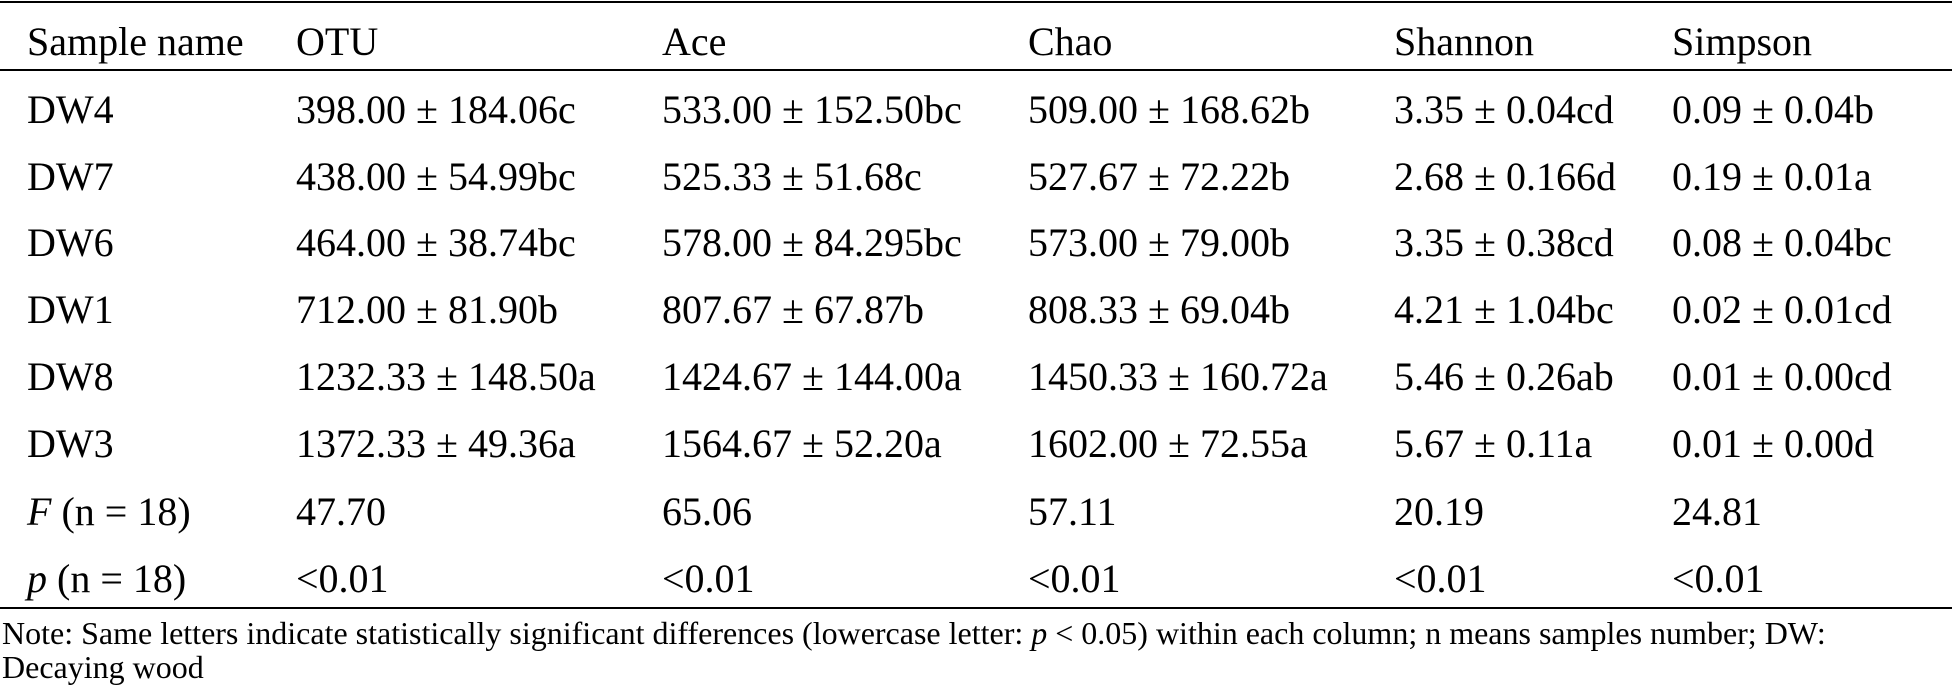 Image resolution: width=1952 pixels, height=685 pixels. I want to click on data-cell: 2.68 ± 0.166d, so click(1505, 176).